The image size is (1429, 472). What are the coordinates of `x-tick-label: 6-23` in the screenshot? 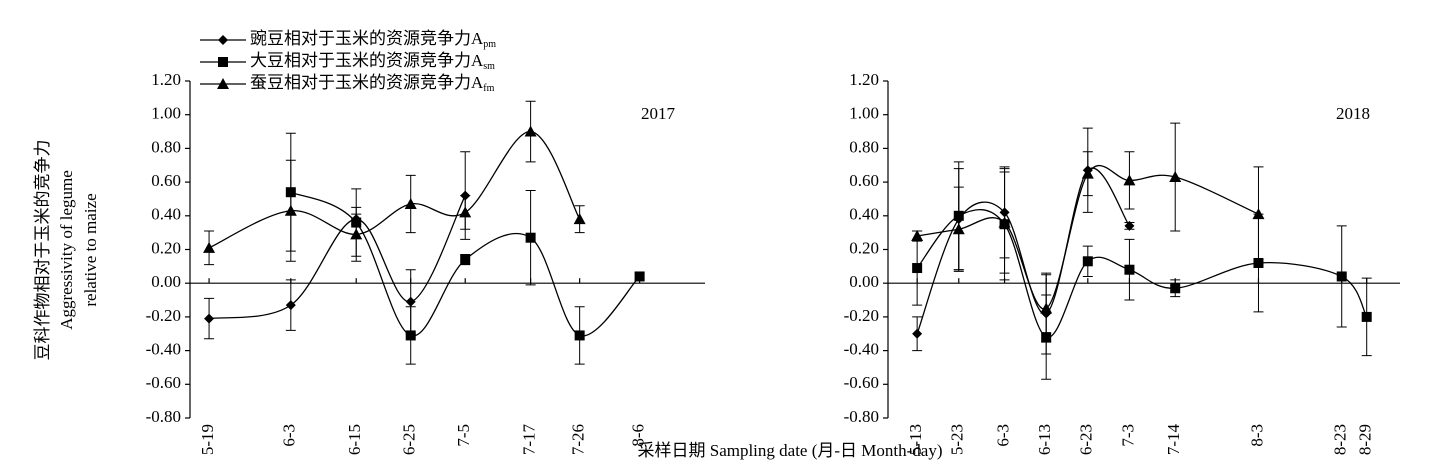 It's located at (1086, 439).